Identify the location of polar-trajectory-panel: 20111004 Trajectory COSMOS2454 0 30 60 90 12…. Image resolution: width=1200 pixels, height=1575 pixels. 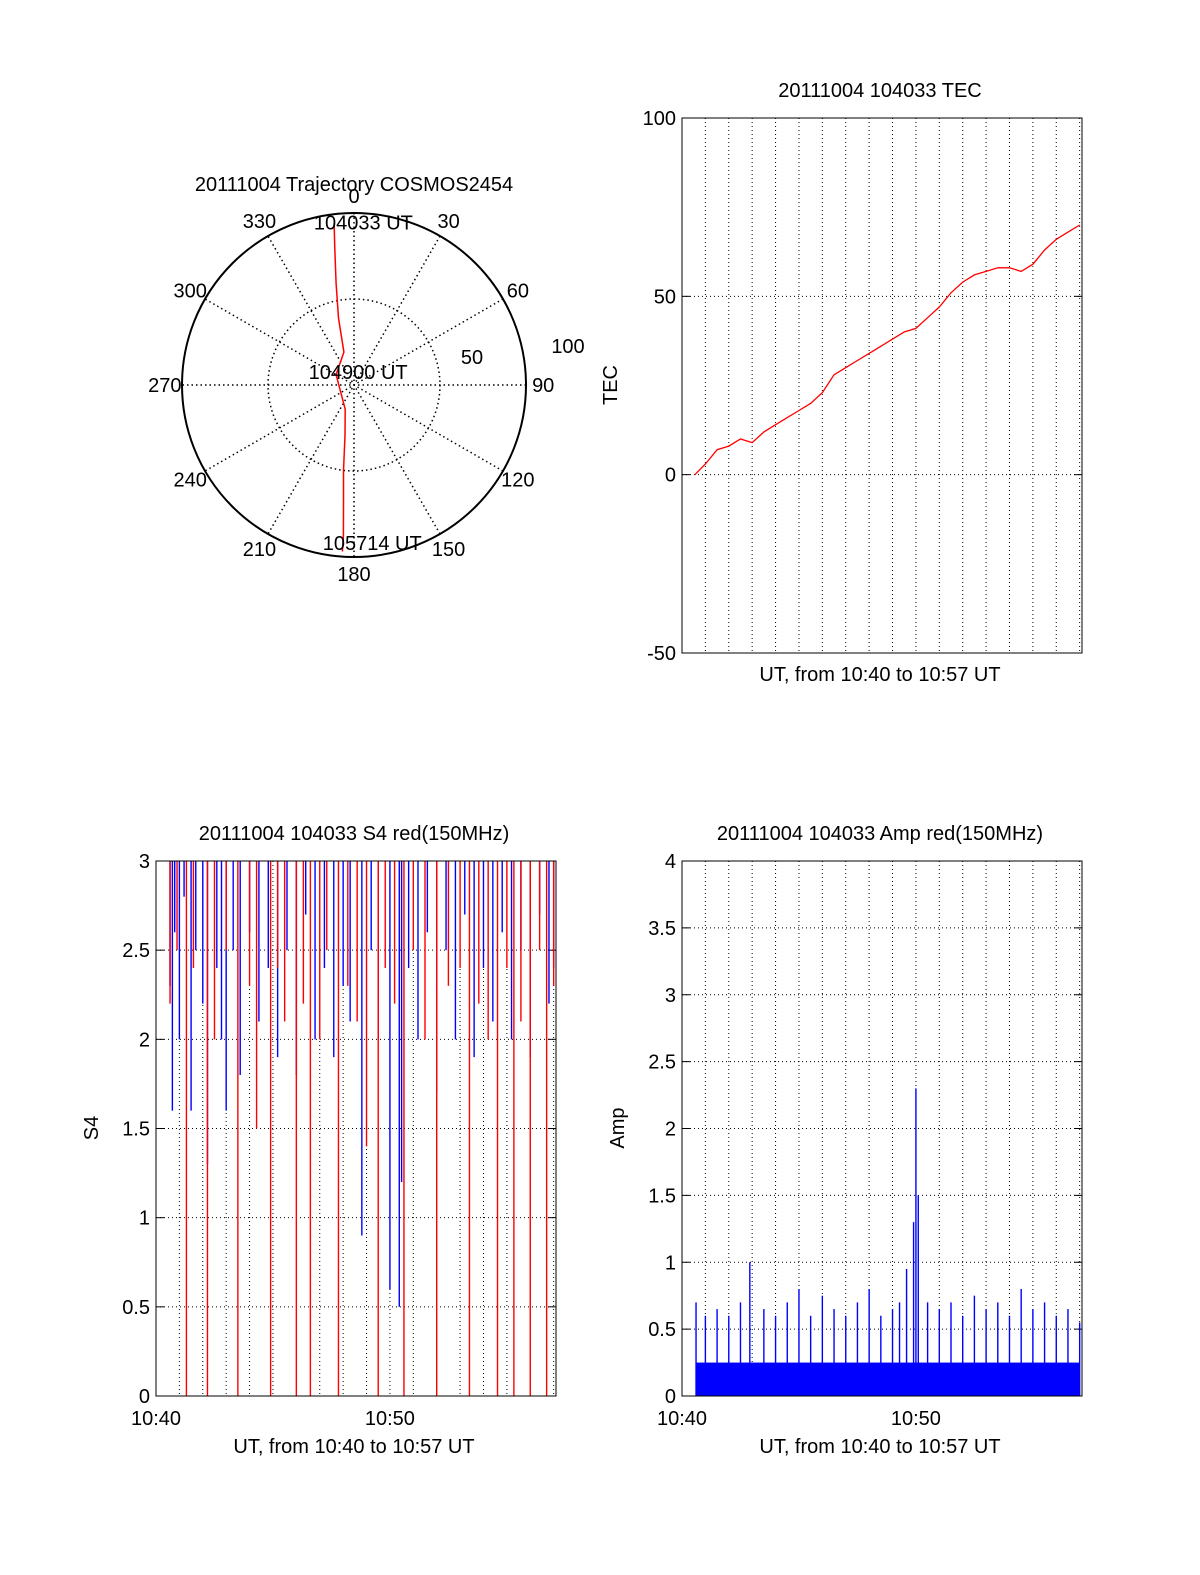
(366, 380).